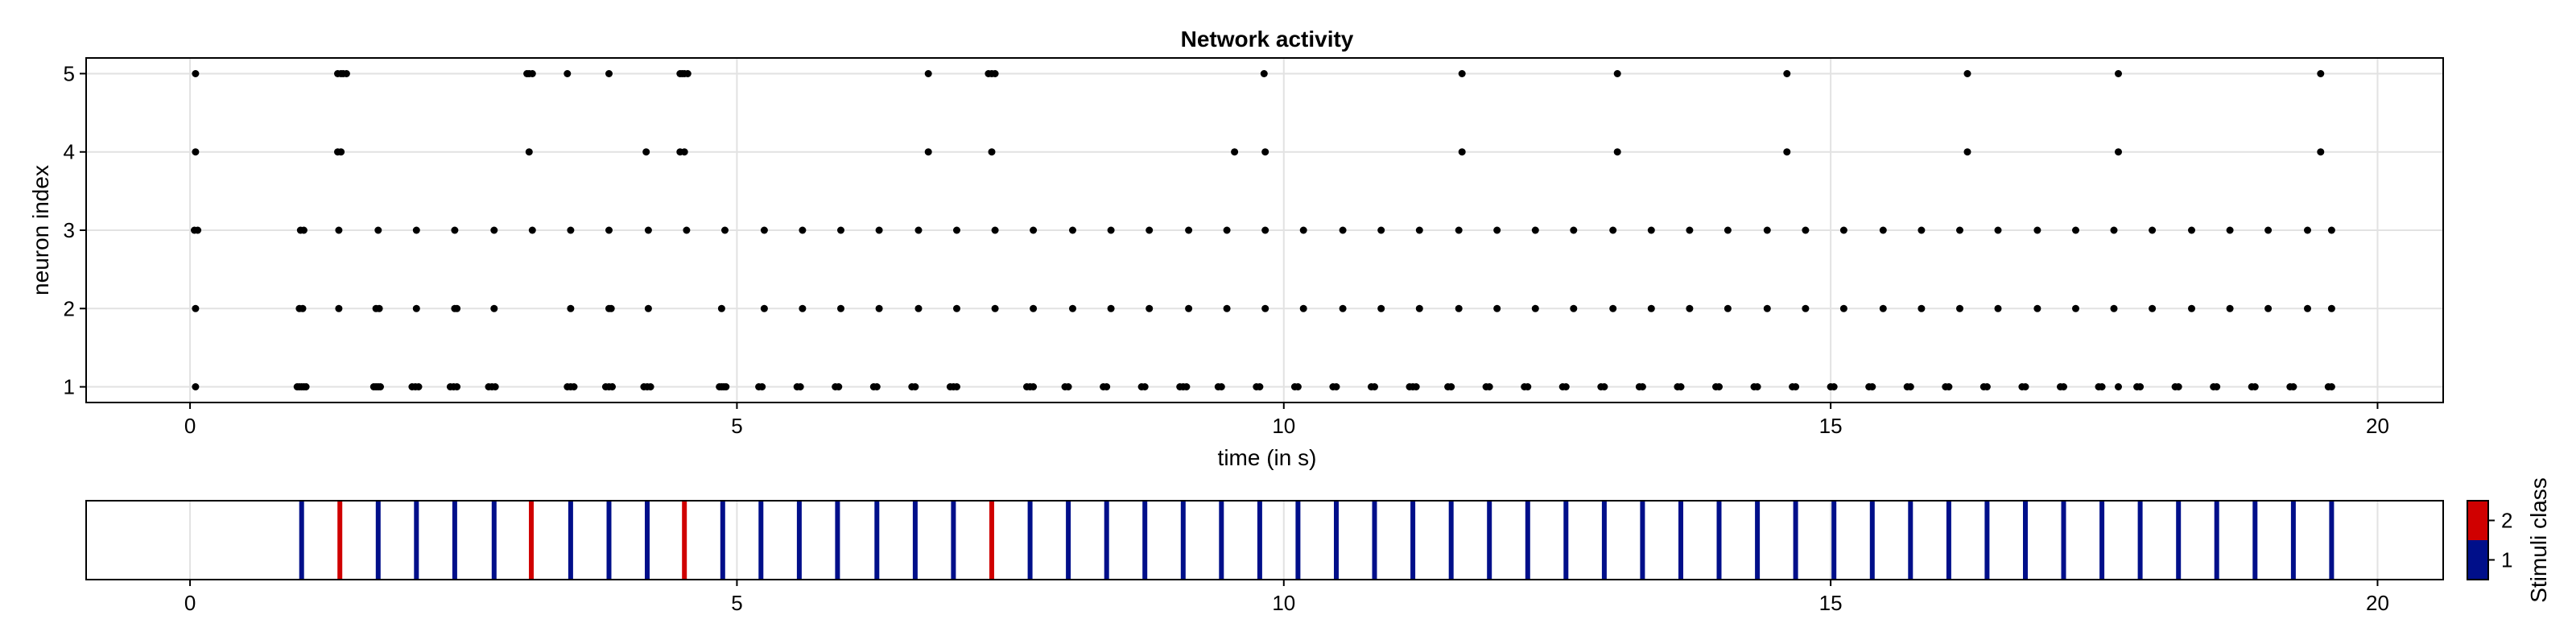 The height and width of the screenshot is (644, 2576). What do you see at coordinates (1283, 426) in the screenshot?
I see `x-tick-label: 10` at bounding box center [1283, 426].